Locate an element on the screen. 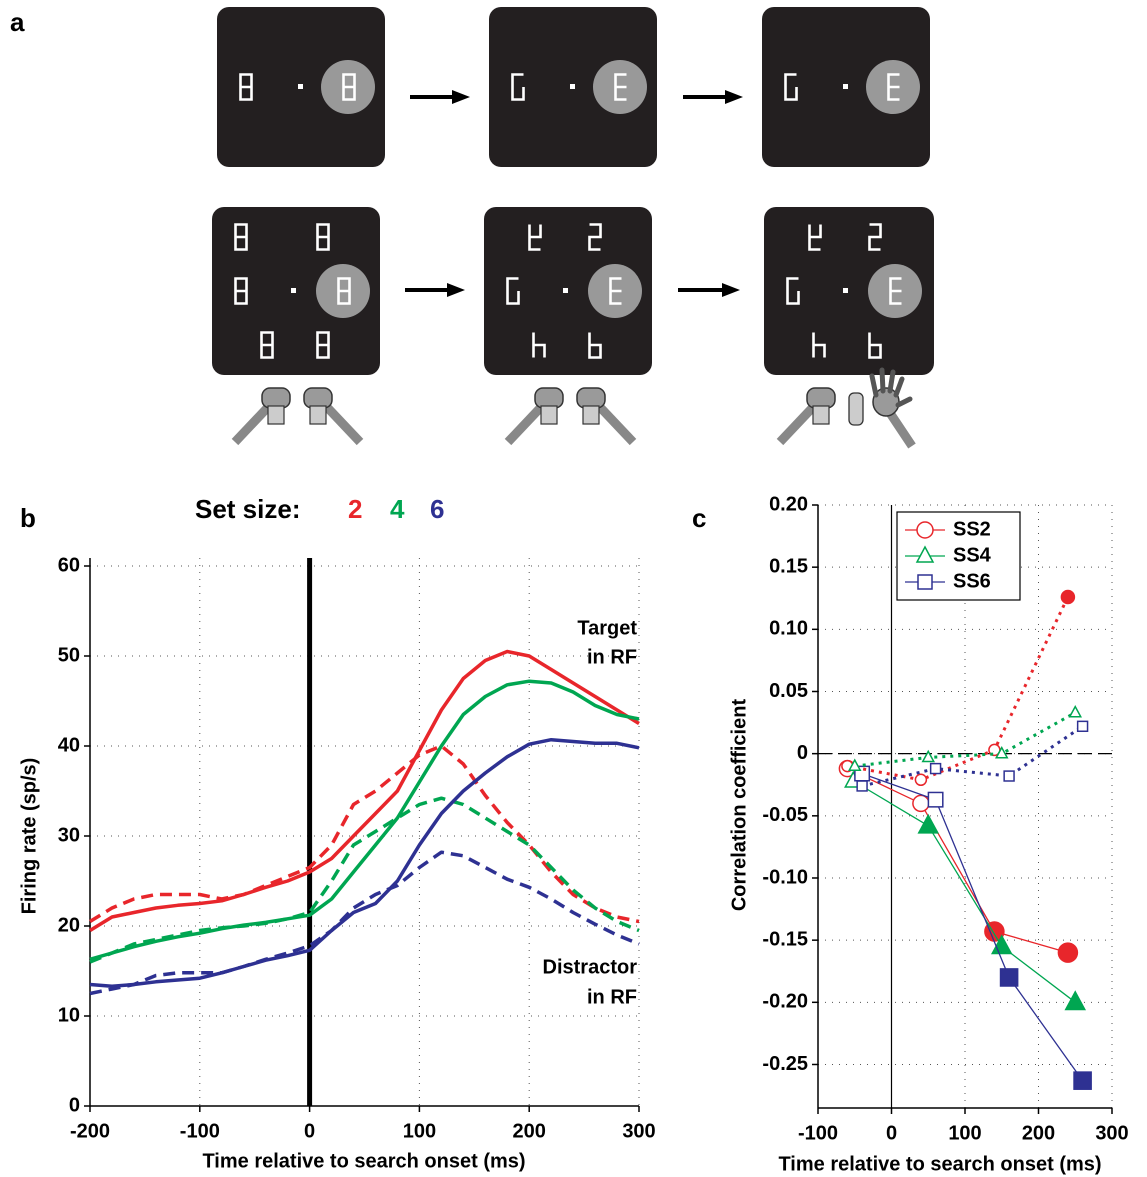 This screenshot has height=1177, width=1147. y-tick-label: 50 is located at coordinates (69, 655).